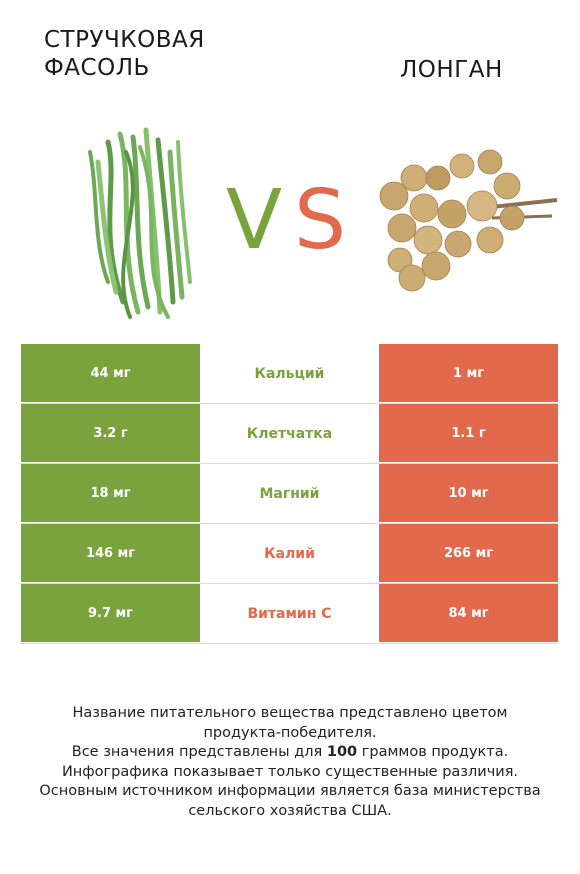  What do you see at coordinates (468, 493) in the screenshot?
I see `right-value: 10 мг` at bounding box center [468, 493].